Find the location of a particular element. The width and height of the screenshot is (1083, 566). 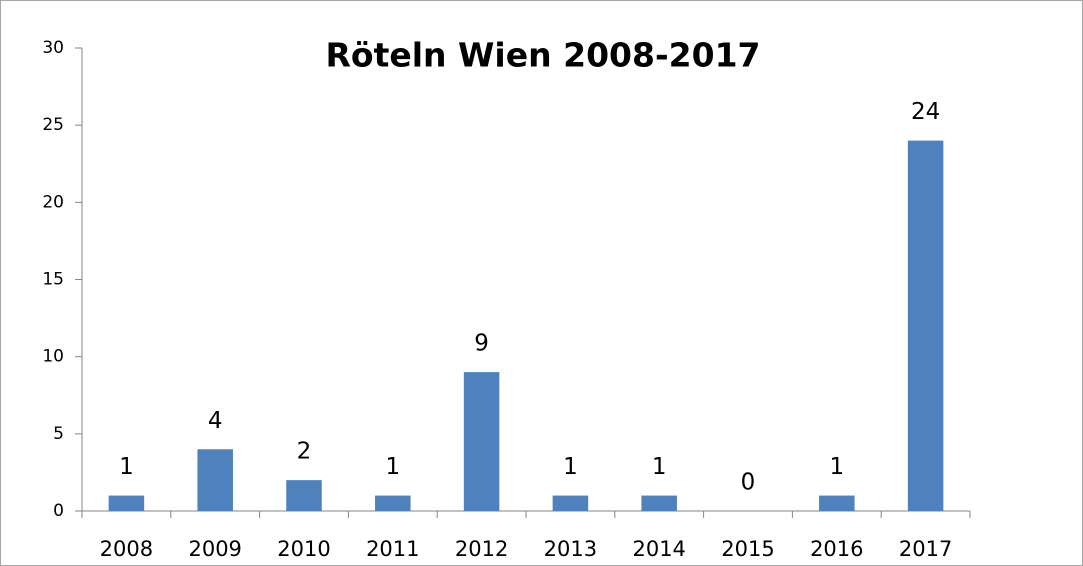

y-tick-label: 15 is located at coordinates (53, 280).